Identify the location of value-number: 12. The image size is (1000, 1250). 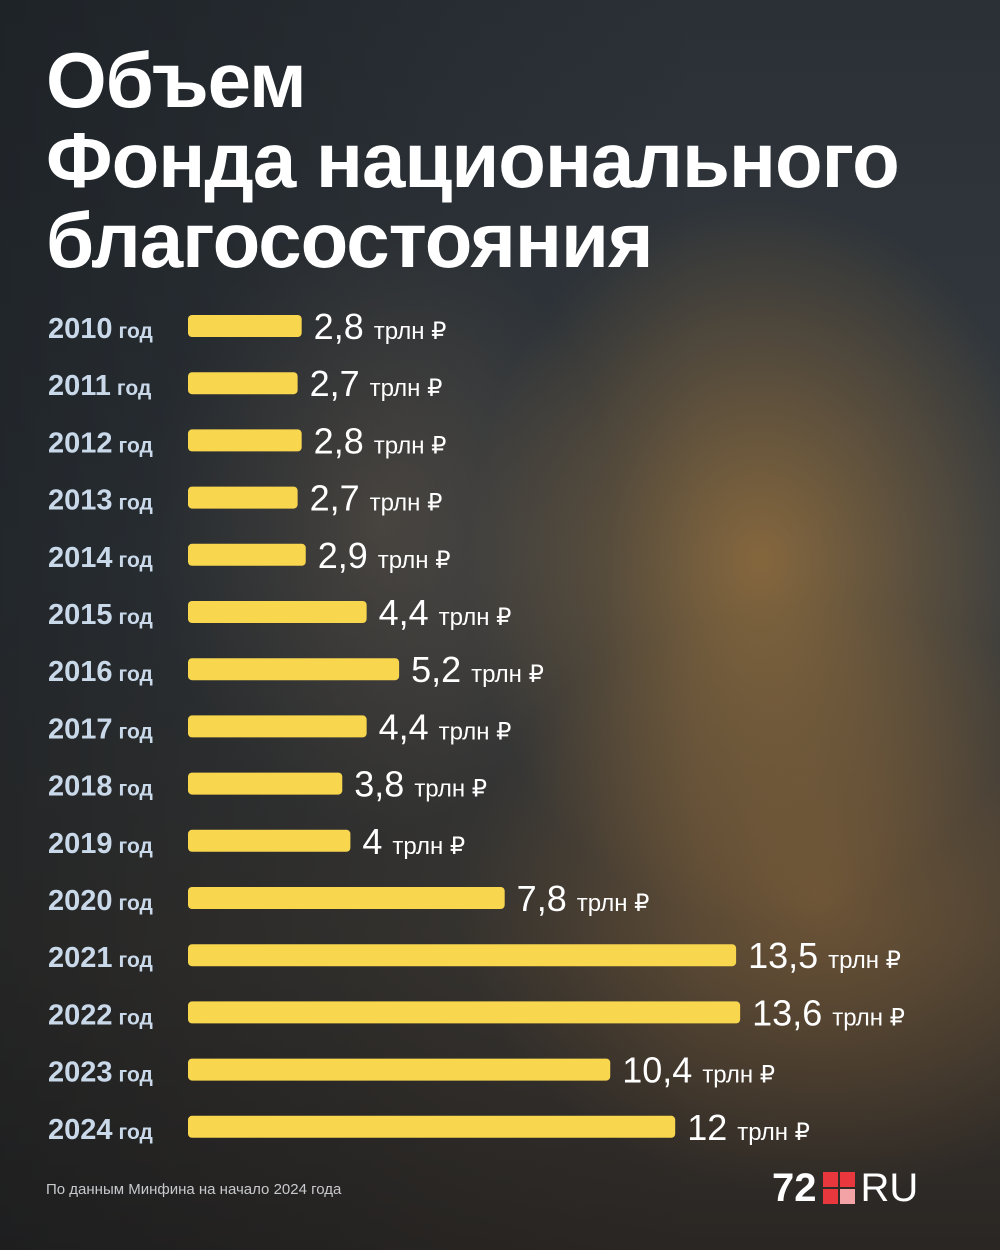
(707, 1127).